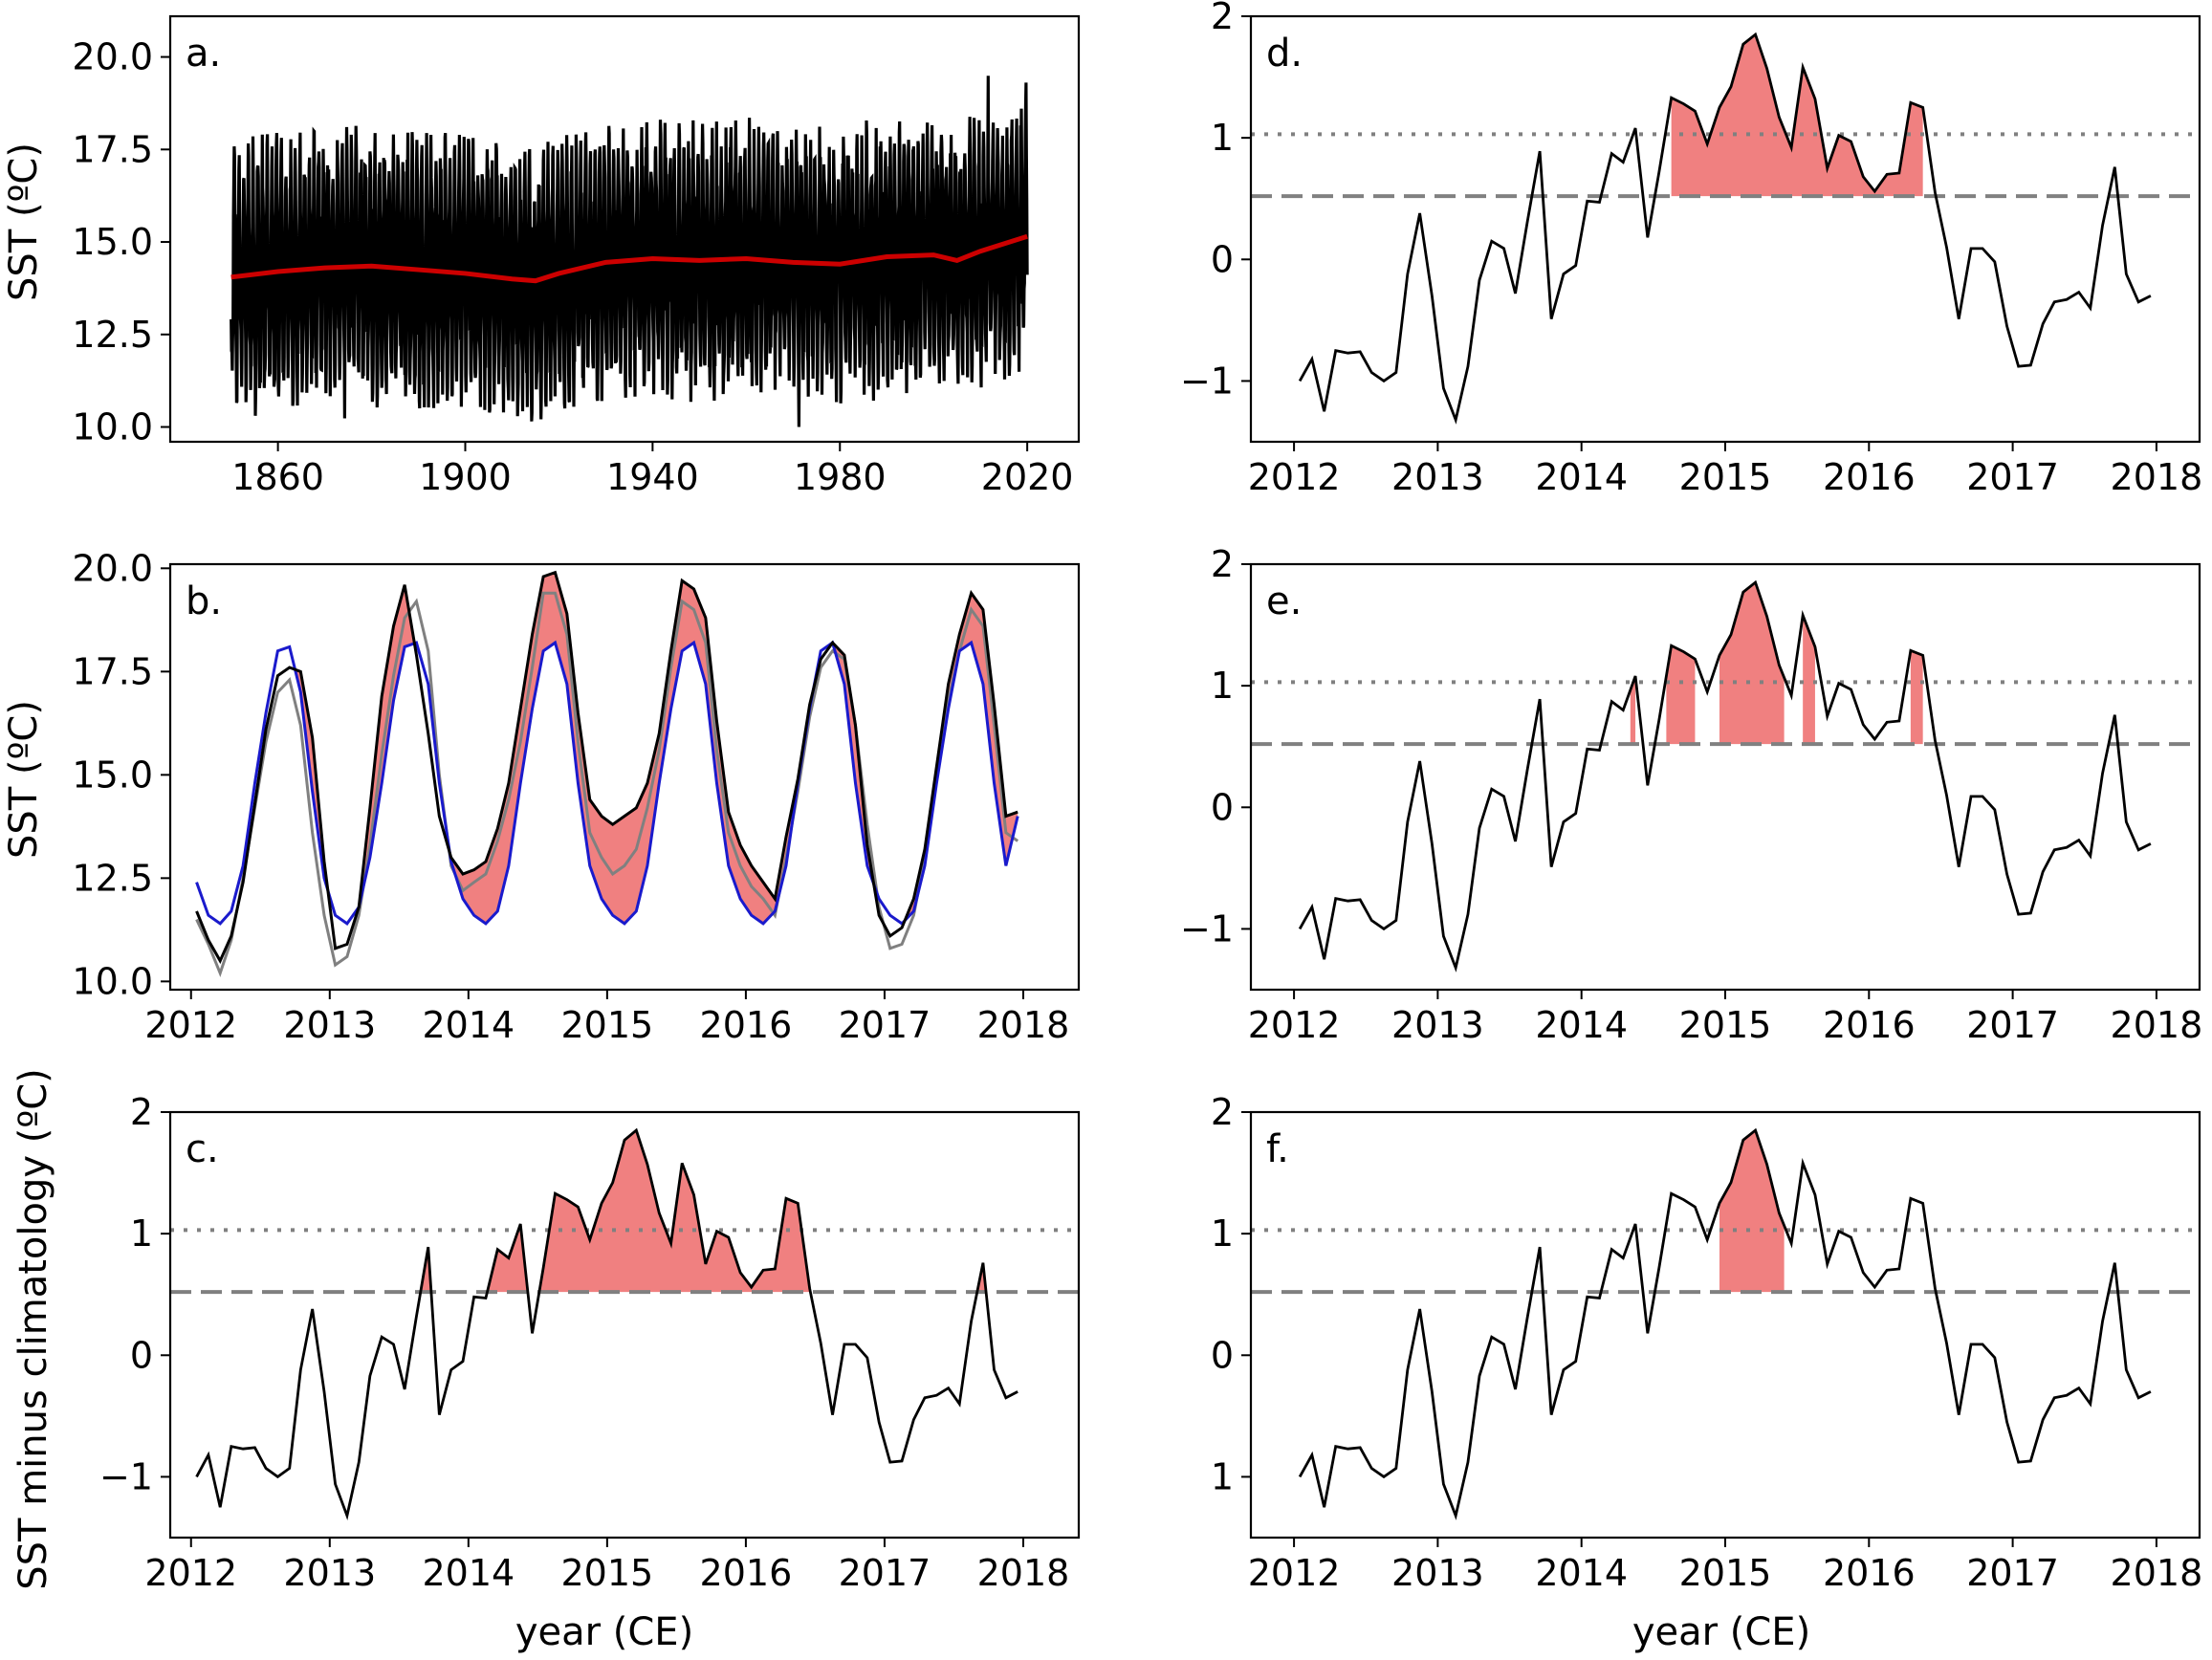  Describe the element at coordinates (277, 477) in the screenshot. I see `x-tick-label: 1860` at that location.